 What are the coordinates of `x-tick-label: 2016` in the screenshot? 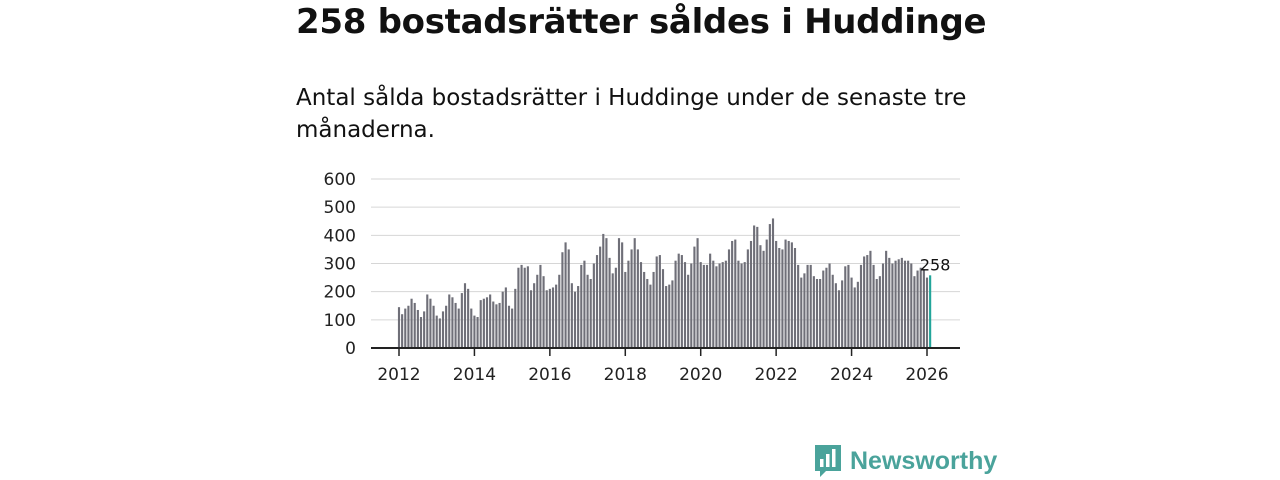 It's located at (549, 375).